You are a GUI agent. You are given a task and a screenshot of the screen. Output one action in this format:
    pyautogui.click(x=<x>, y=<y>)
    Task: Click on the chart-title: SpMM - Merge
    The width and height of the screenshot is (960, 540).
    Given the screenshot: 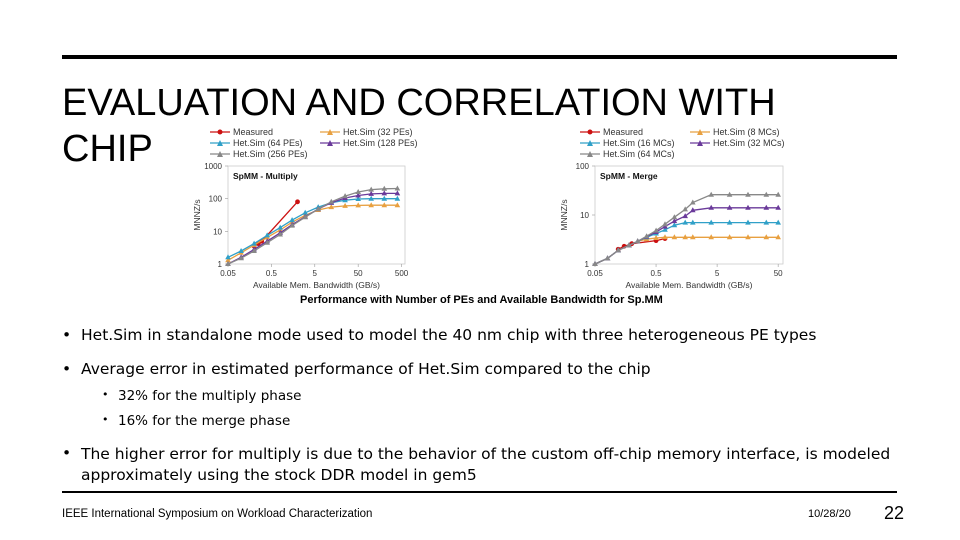 What is the action you would take?
    pyautogui.click(x=629, y=176)
    